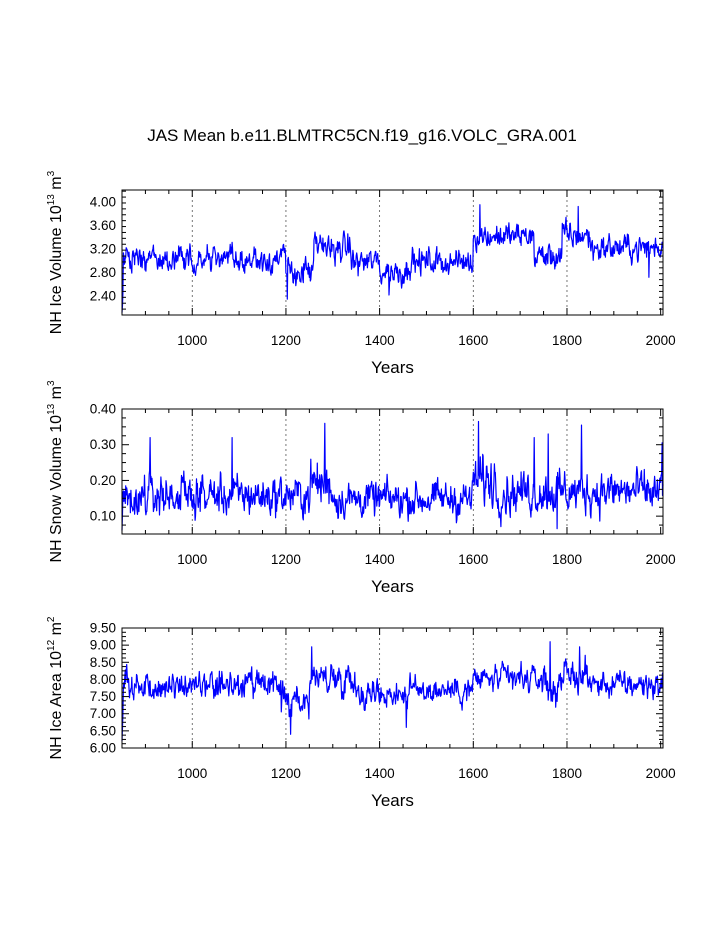  Describe the element at coordinates (56, 269) in the screenshot. I see `y-label-text: NH Ice Volume 10` at that location.